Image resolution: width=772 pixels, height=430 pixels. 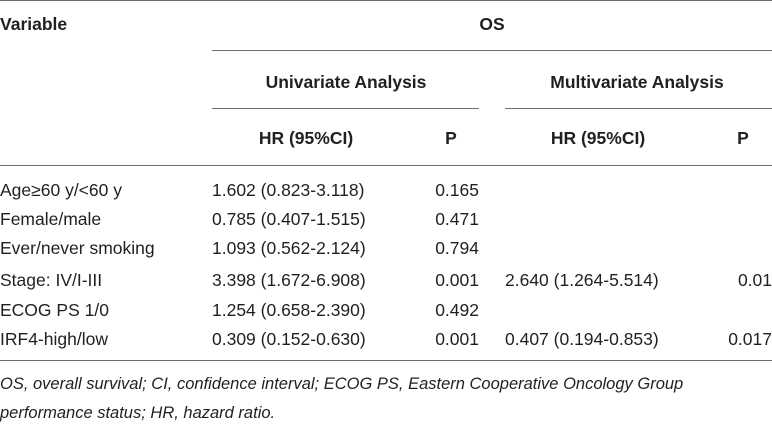 I want to click on univariate-span-rule, so click(x=345, y=108).